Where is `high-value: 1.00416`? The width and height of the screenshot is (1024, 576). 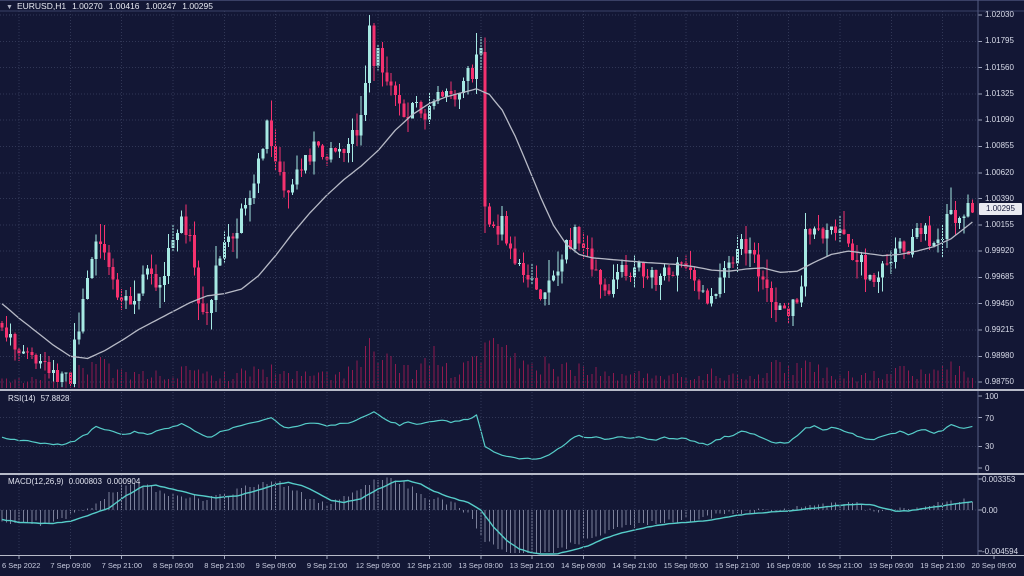 high-value: 1.00416 is located at coordinates (124, 6).